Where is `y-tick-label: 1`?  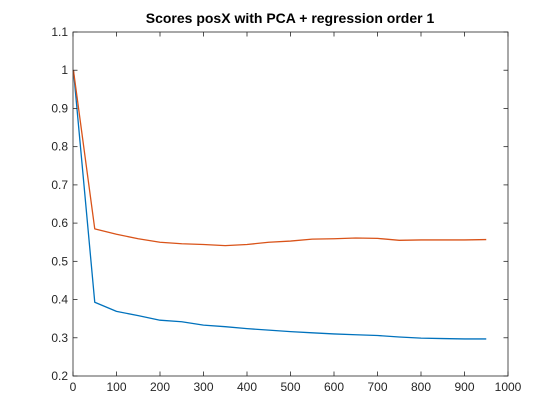 y-tick-label: 1 is located at coordinates (64, 70).